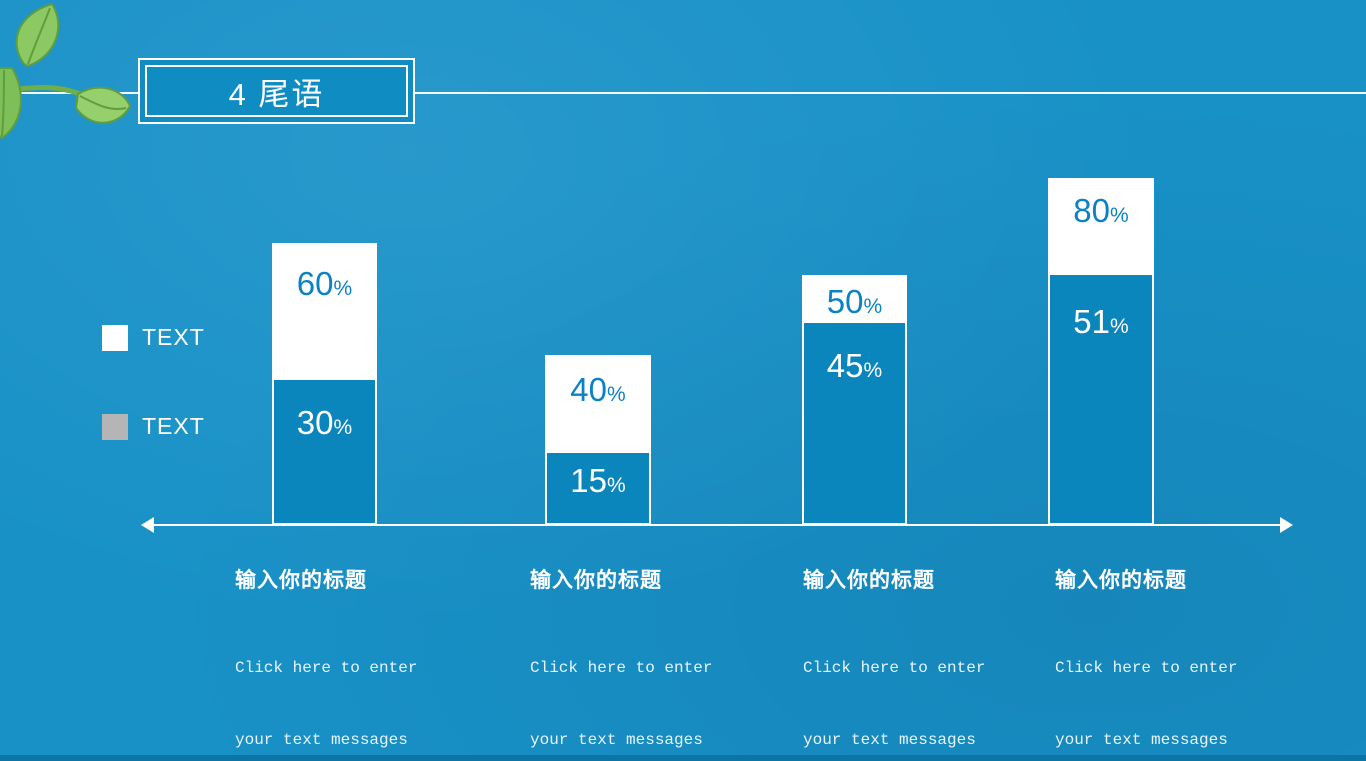  What do you see at coordinates (3, 103) in the screenshot?
I see `leaf-left-vein` at bounding box center [3, 103].